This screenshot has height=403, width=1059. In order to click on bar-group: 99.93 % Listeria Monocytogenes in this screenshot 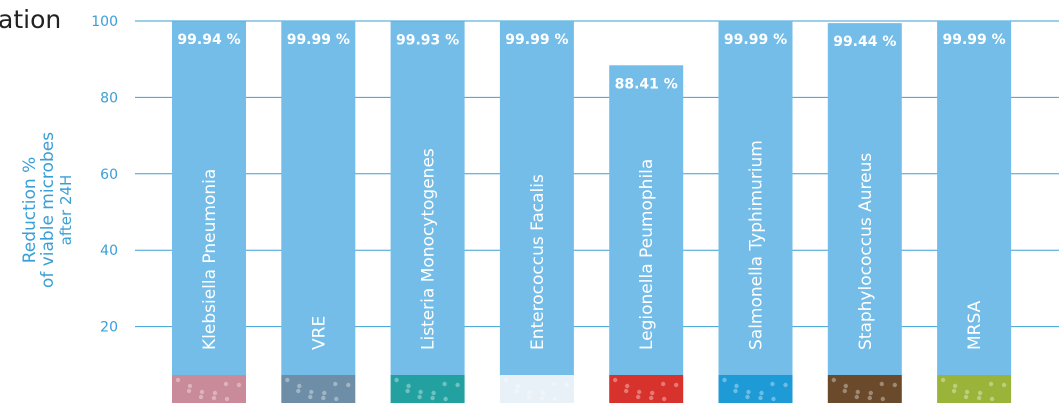, I will do `click(427, 212)`.